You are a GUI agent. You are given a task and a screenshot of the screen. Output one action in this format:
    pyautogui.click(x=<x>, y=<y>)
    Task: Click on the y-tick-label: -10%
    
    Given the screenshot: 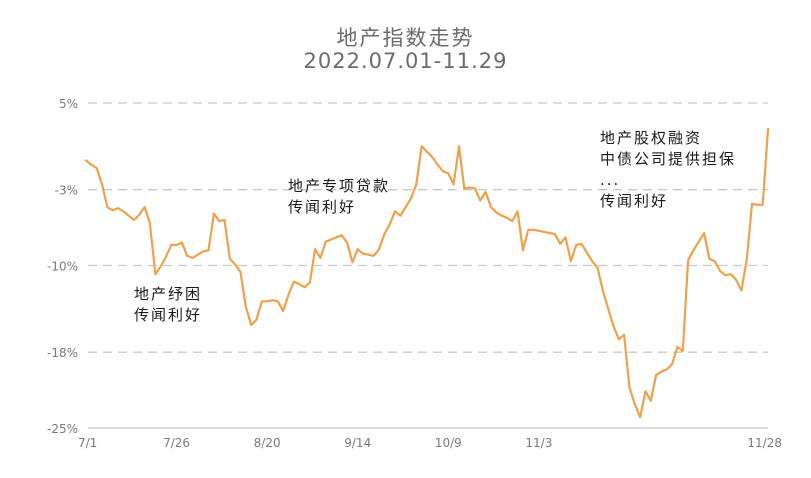 What is the action you would take?
    pyautogui.click(x=62, y=267)
    